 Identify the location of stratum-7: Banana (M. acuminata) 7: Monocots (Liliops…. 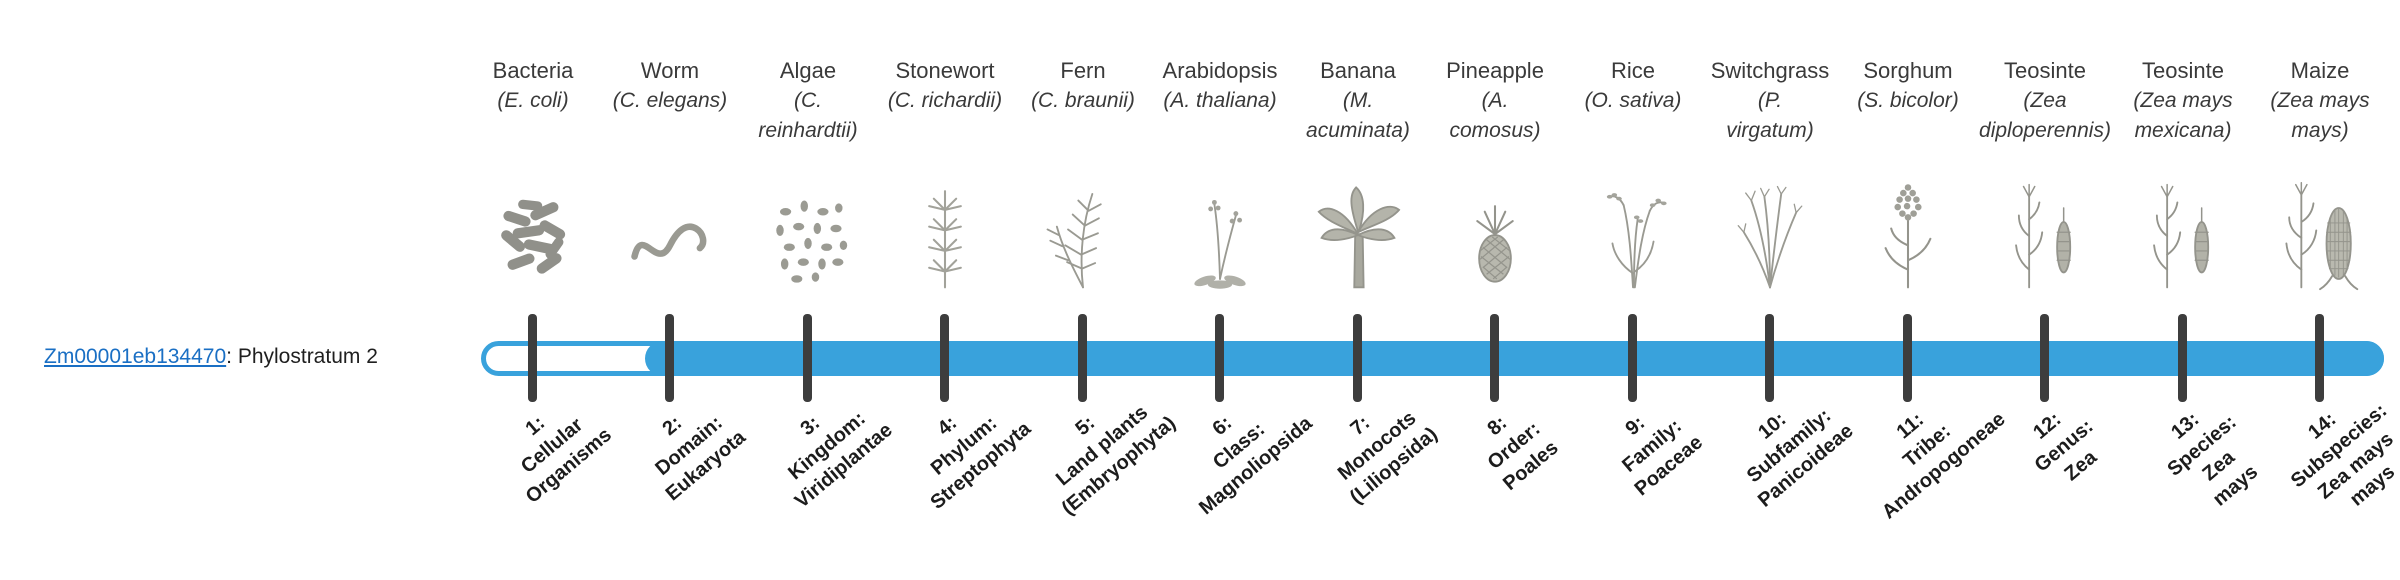
(1358, 290).